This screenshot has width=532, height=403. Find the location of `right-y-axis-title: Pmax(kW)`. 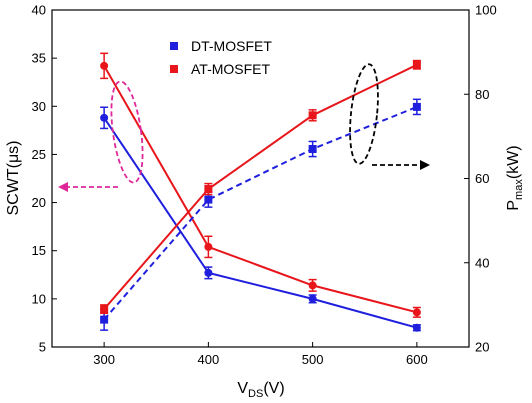

right-y-axis-title: Pmax(kW) is located at coordinates (515, 177).